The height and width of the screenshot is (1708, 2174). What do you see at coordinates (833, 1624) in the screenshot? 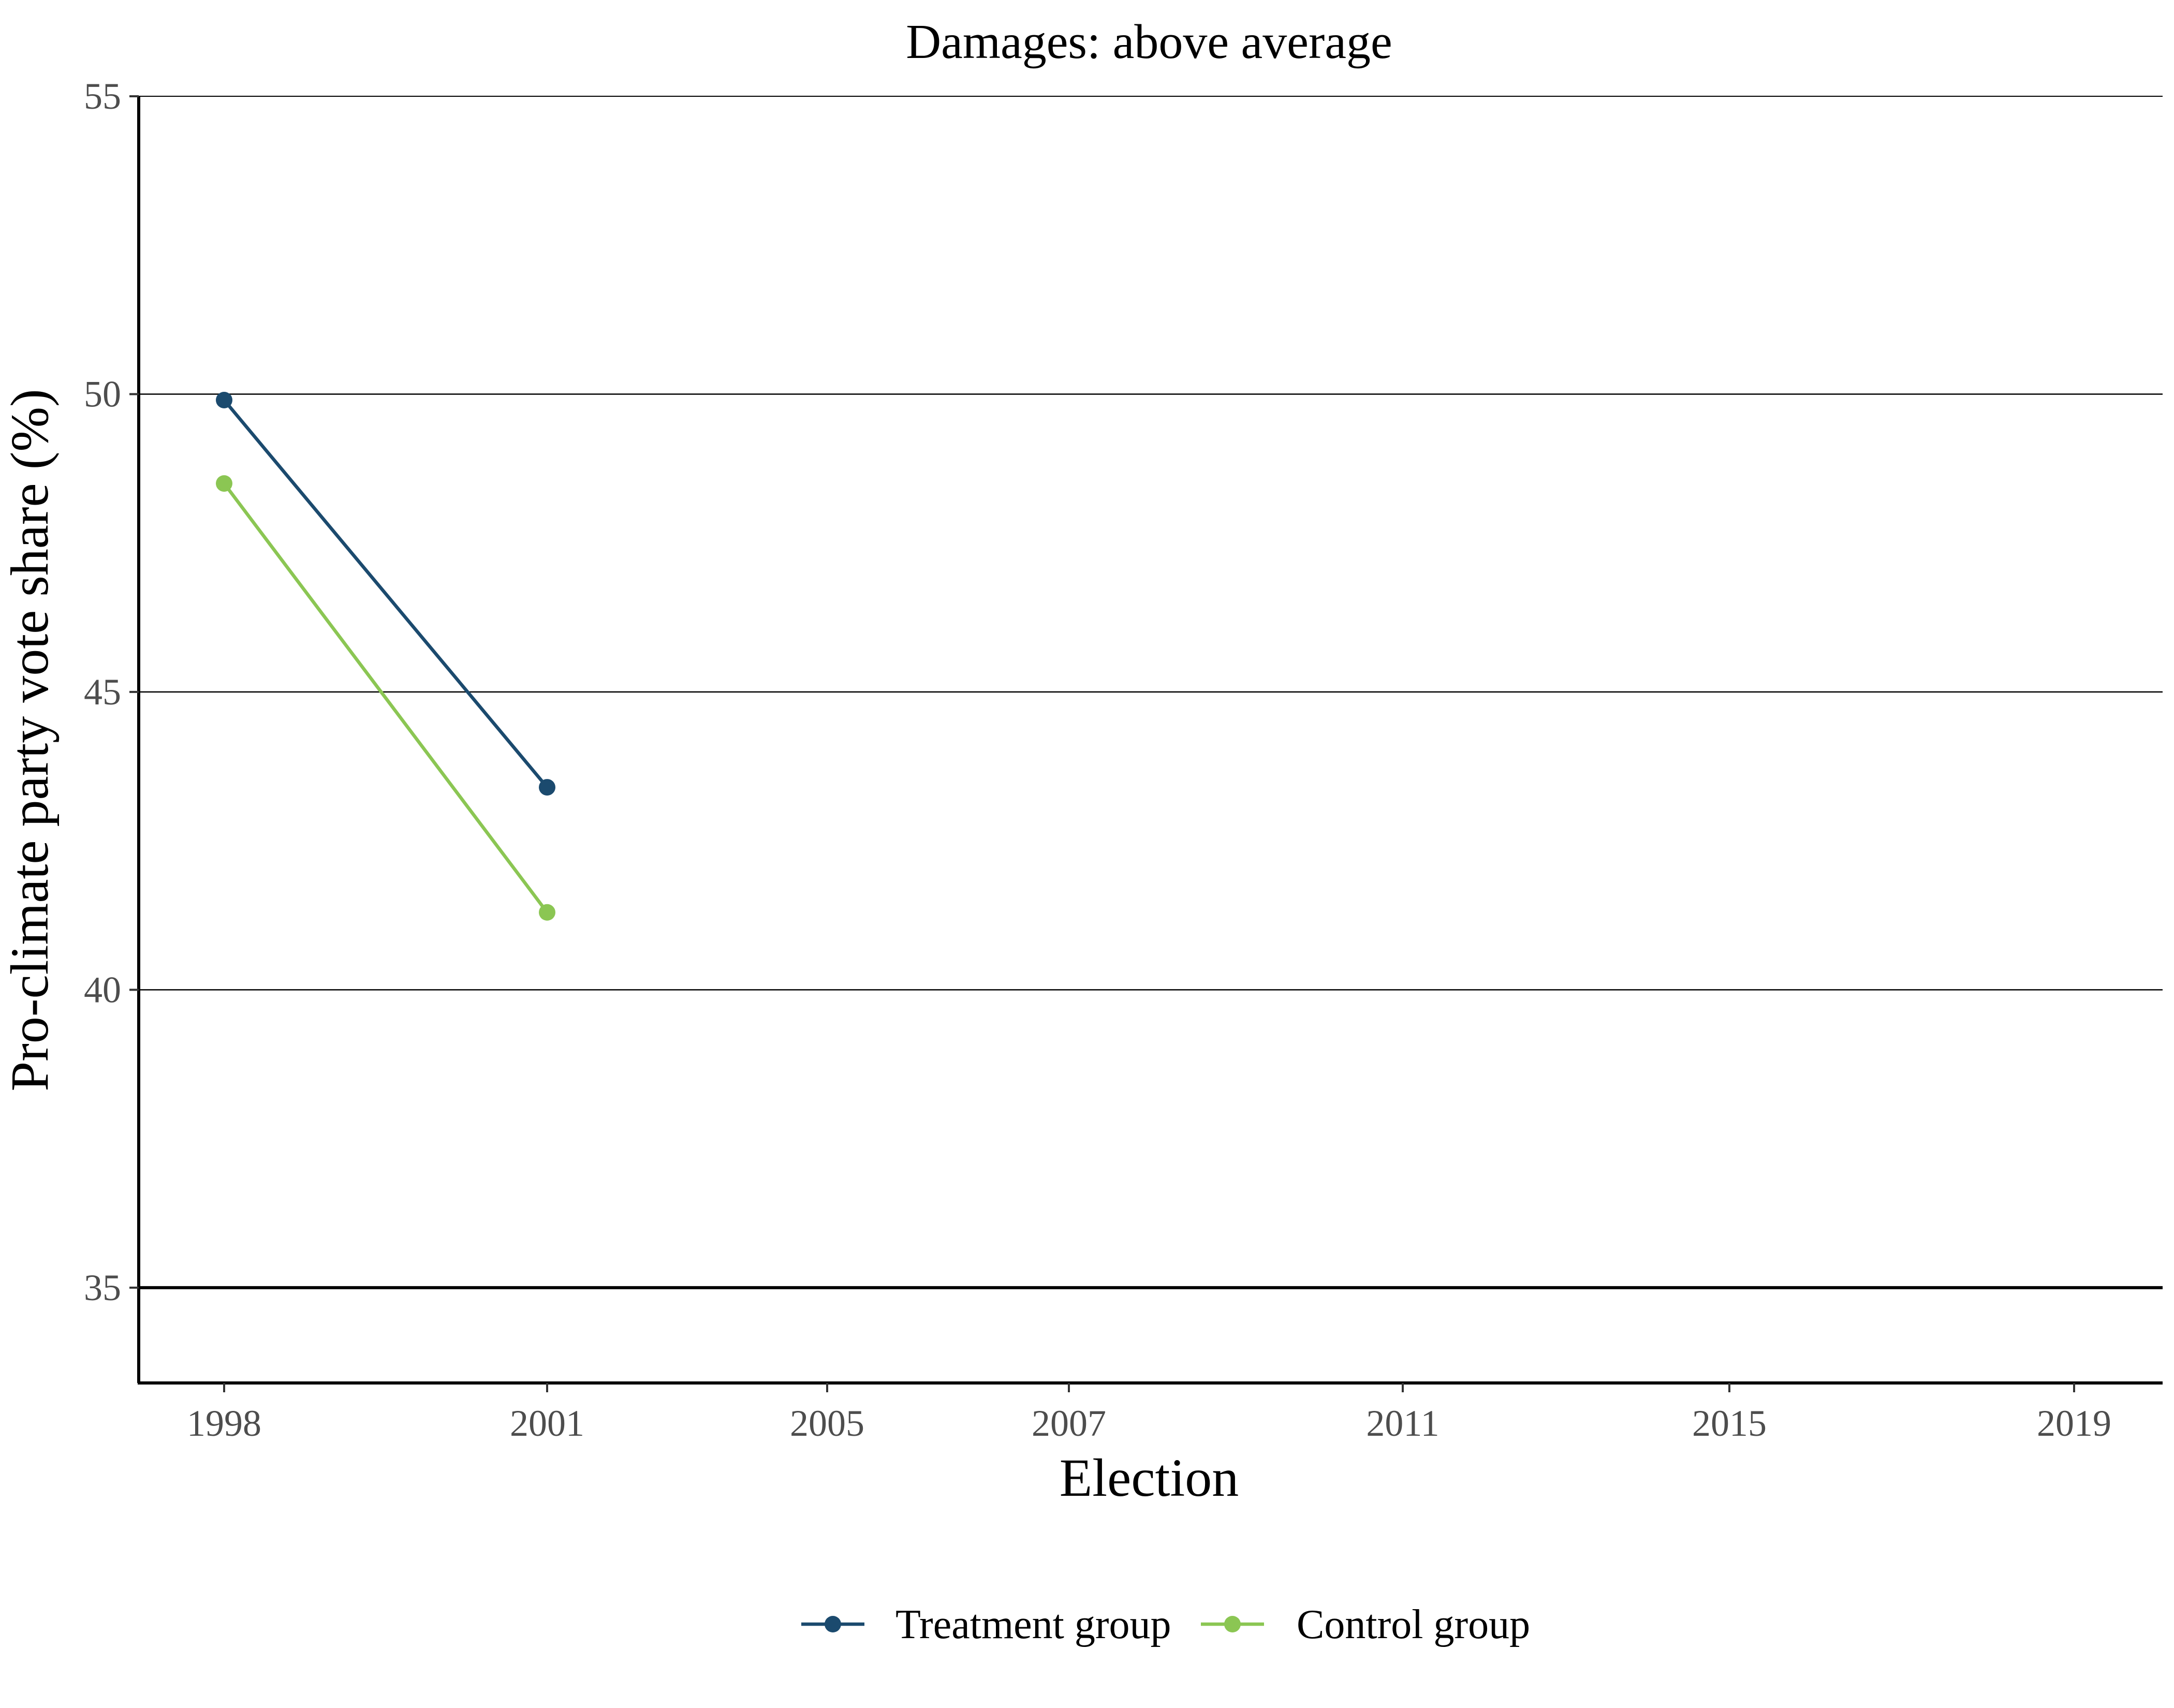
I see `legend-key-point-treatment` at bounding box center [833, 1624].